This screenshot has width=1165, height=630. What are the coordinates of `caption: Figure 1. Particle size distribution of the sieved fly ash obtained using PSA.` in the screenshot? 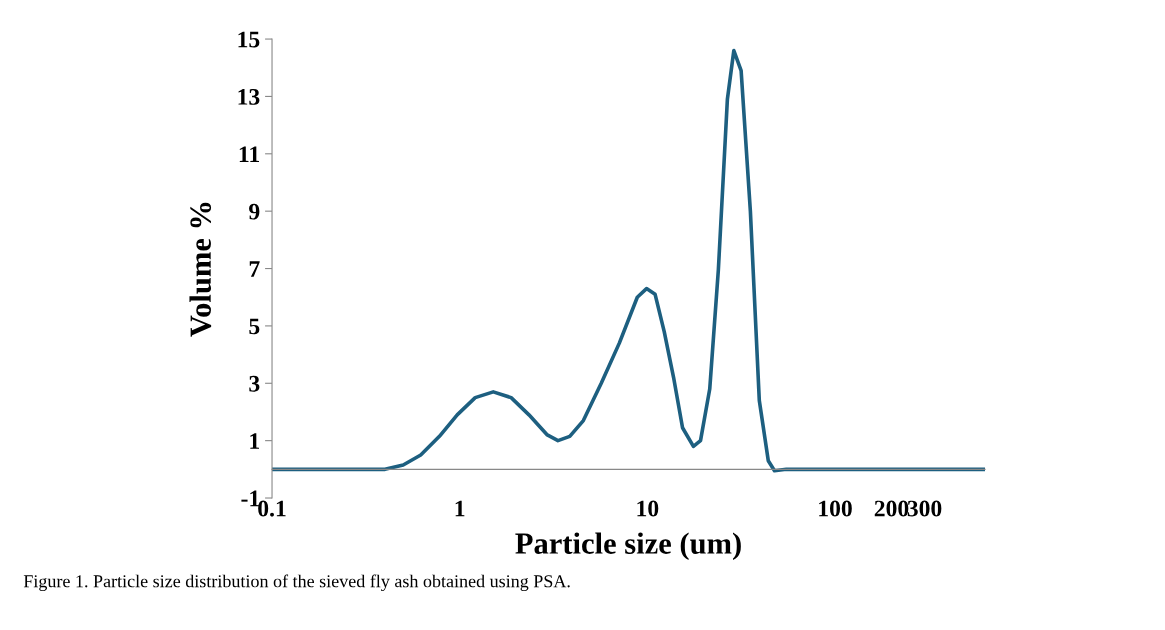 It's located at (296, 583).